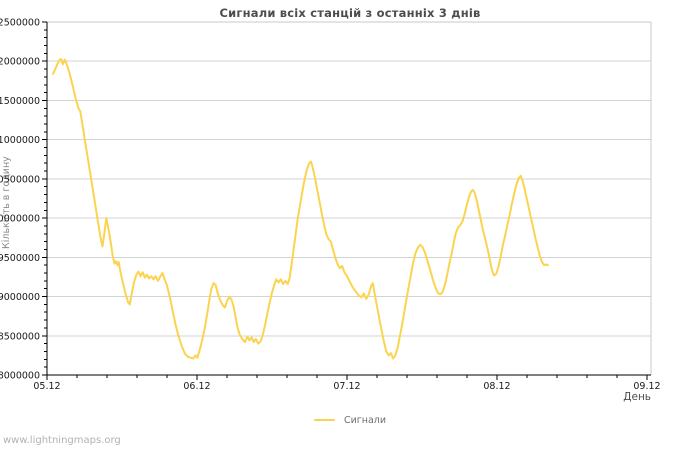 This screenshot has width=700, height=450. I want to click on y-tick-label: 10000000, so click(20, 219).